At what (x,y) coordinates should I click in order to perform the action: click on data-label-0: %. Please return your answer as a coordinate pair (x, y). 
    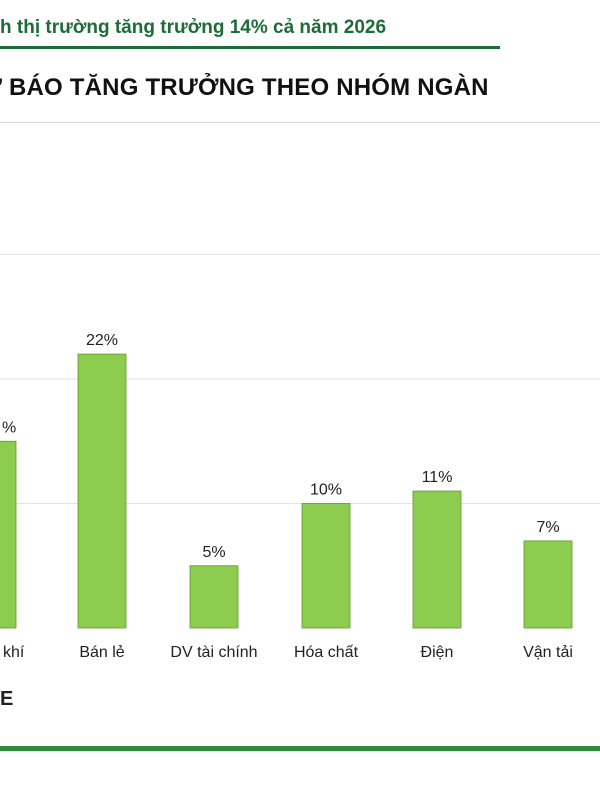
    Looking at the image, I should click on (9, 427).